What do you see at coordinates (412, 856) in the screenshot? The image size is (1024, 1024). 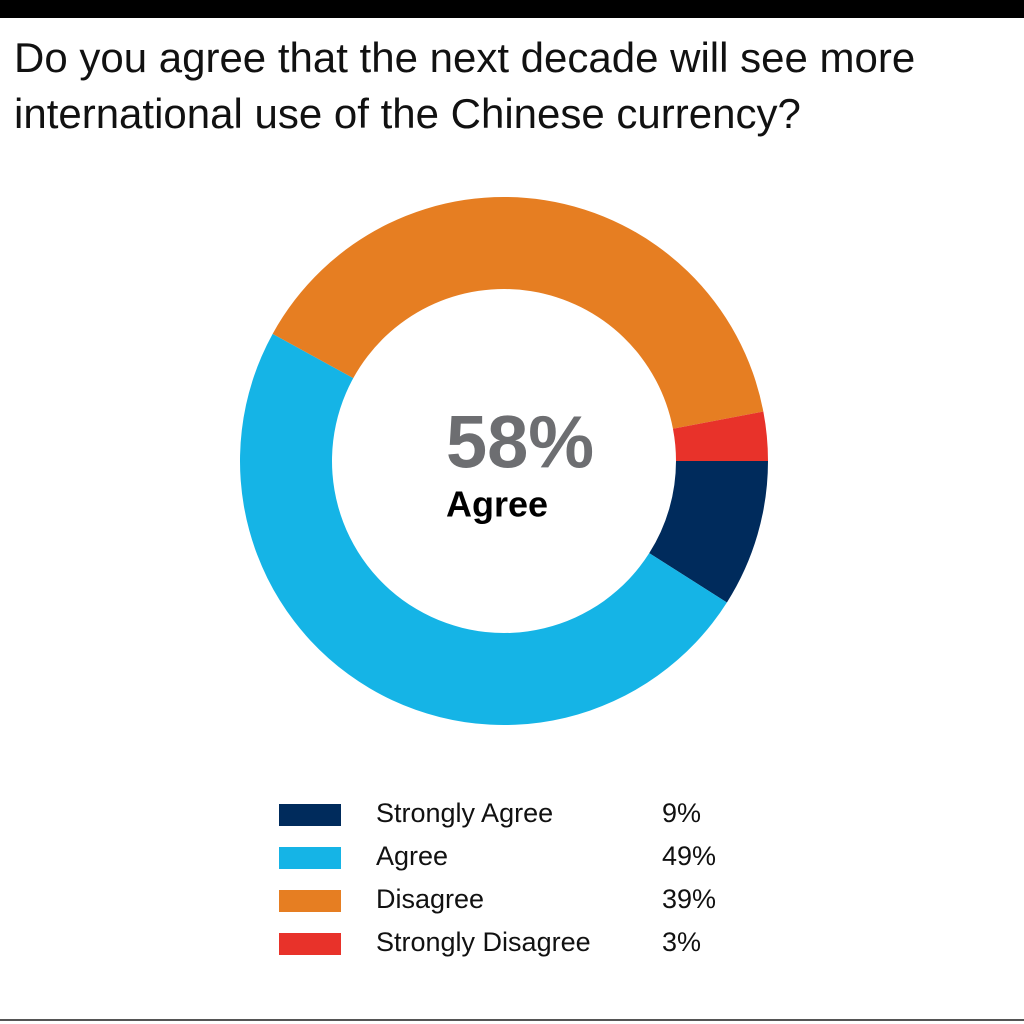 I see `legend-label: Agree` at bounding box center [412, 856].